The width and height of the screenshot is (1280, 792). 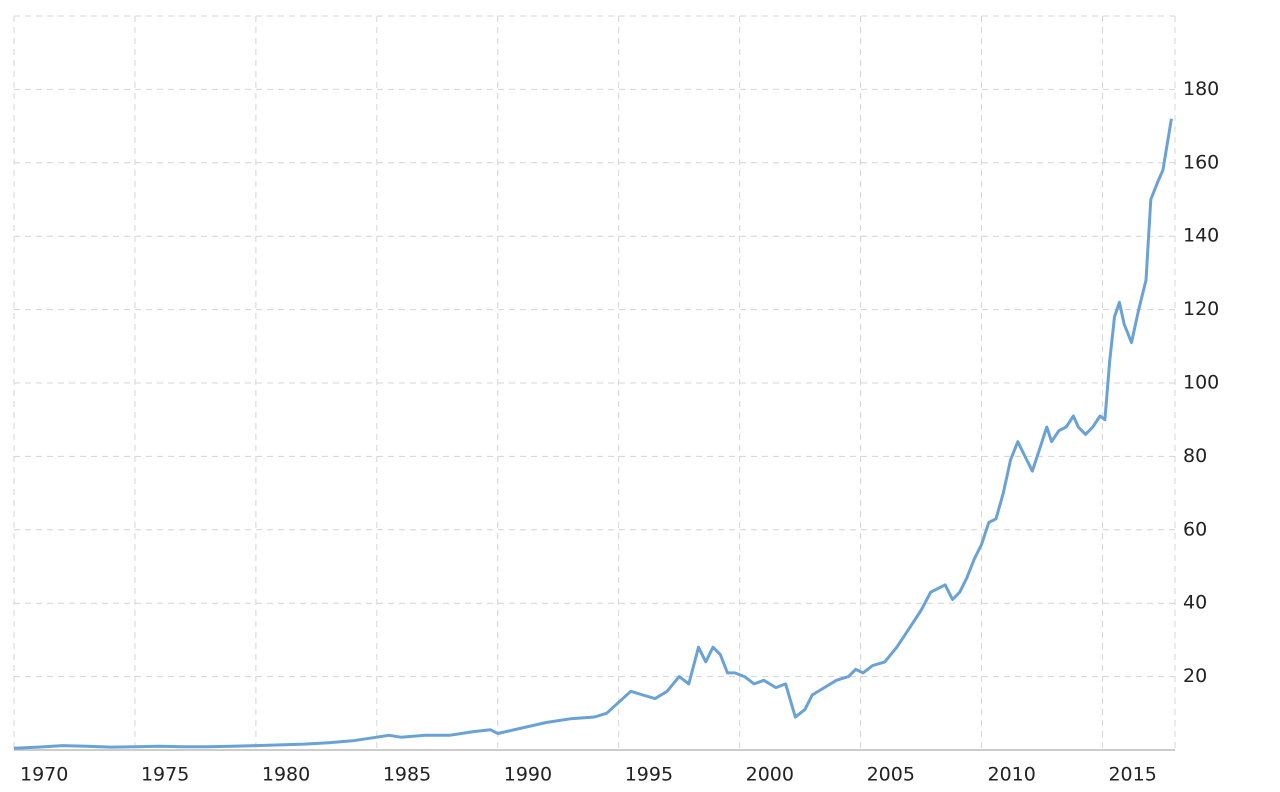 I want to click on y-tick-label: 140, so click(x=1201, y=236).